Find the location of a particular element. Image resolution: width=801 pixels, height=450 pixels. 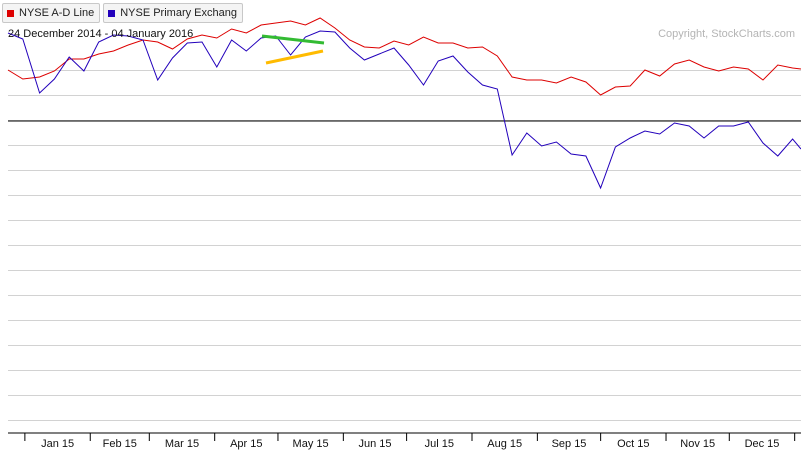

x-tick-label: Aug 15 is located at coordinates (504, 444).